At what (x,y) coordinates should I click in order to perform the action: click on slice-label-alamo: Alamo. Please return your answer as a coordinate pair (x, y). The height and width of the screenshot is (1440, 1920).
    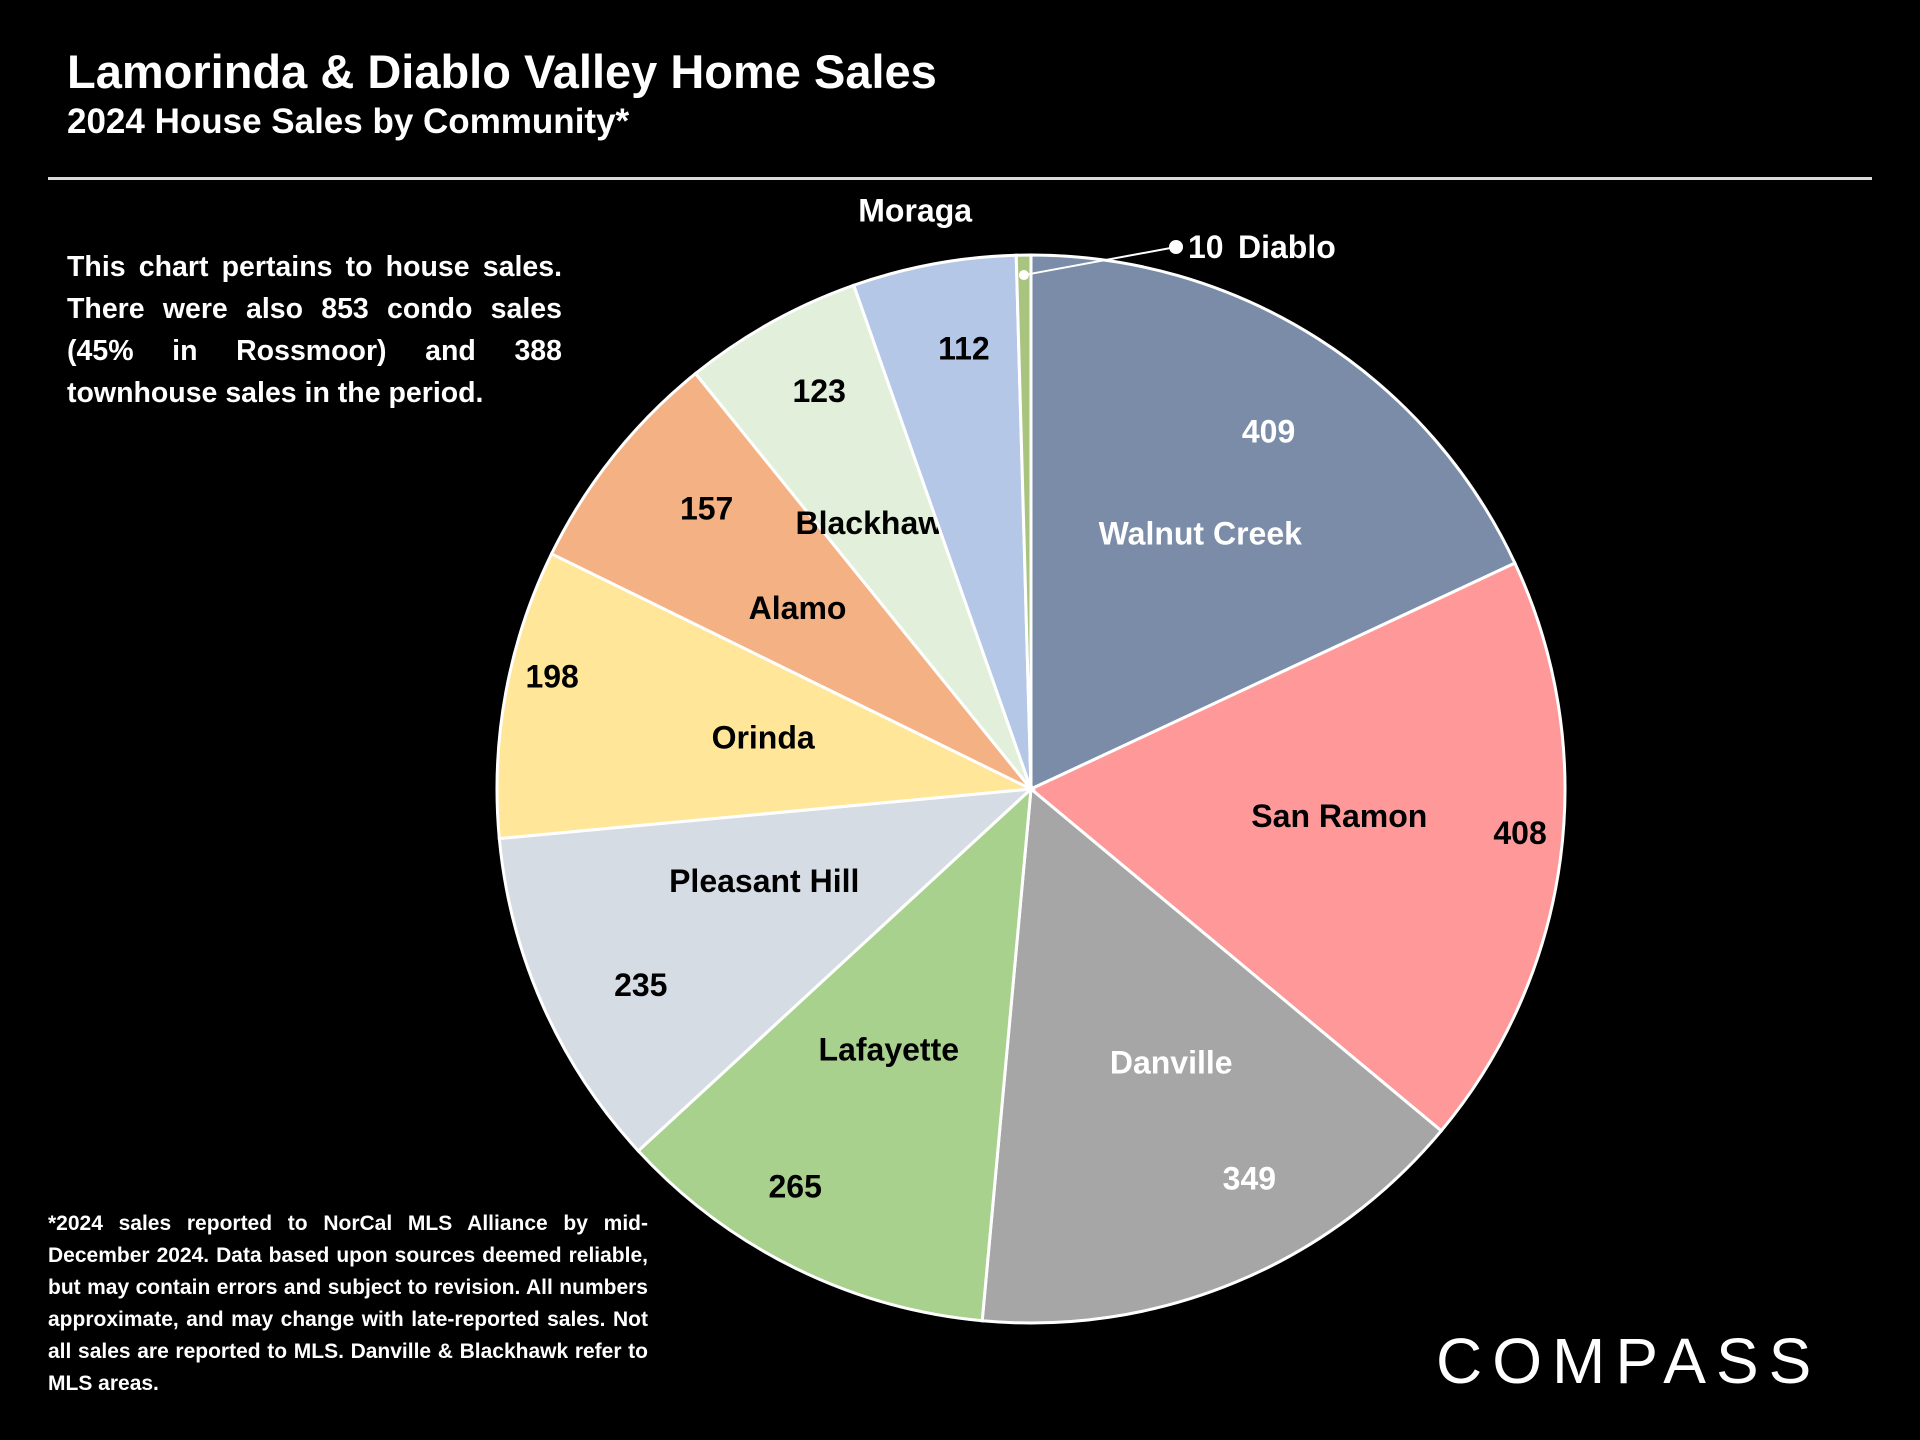
    Looking at the image, I should click on (798, 608).